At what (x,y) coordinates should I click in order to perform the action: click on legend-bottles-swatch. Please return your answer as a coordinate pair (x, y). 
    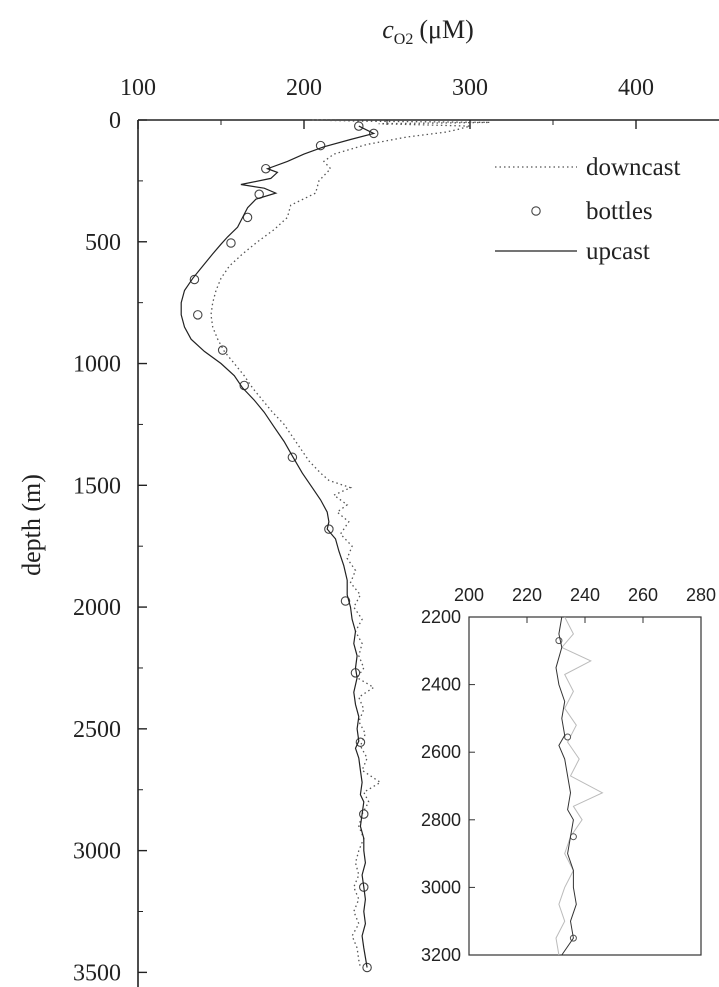
    Looking at the image, I should click on (536, 211).